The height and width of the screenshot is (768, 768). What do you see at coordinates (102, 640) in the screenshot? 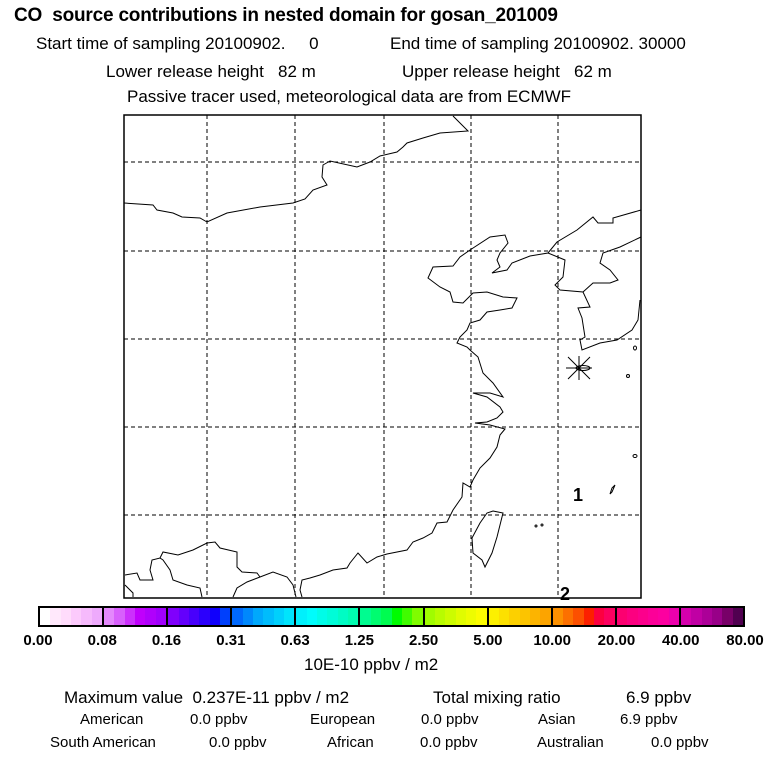
I see `colorbar-tick-label: 0.08` at bounding box center [102, 640].